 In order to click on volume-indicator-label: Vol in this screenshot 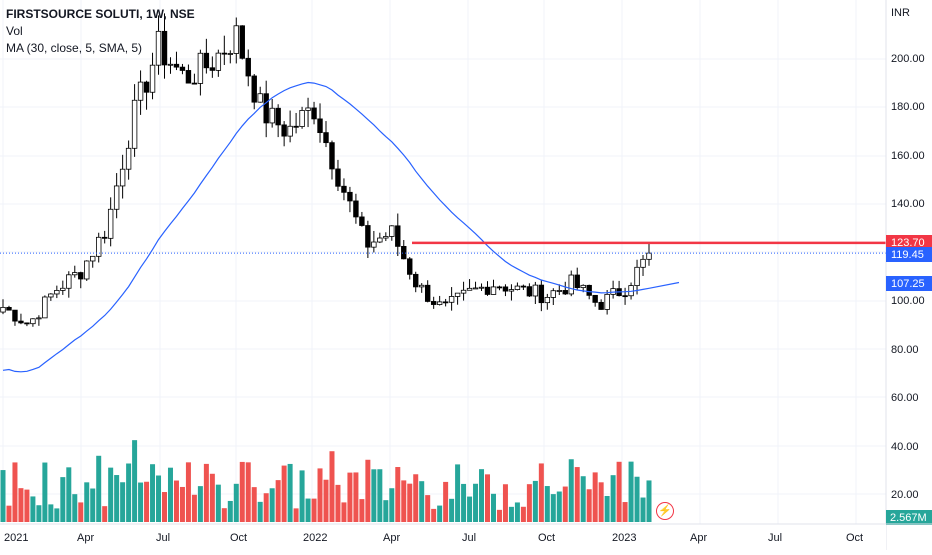, I will do `click(14, 31)`.